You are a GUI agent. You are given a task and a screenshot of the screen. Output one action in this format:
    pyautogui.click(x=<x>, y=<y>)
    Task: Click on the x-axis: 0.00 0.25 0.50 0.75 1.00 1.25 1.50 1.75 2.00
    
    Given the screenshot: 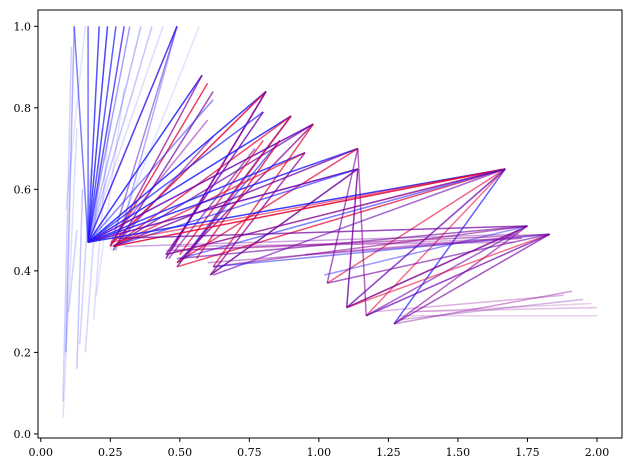 What is the action you would take?
    pyautogui.click(x=319, y=448)
    